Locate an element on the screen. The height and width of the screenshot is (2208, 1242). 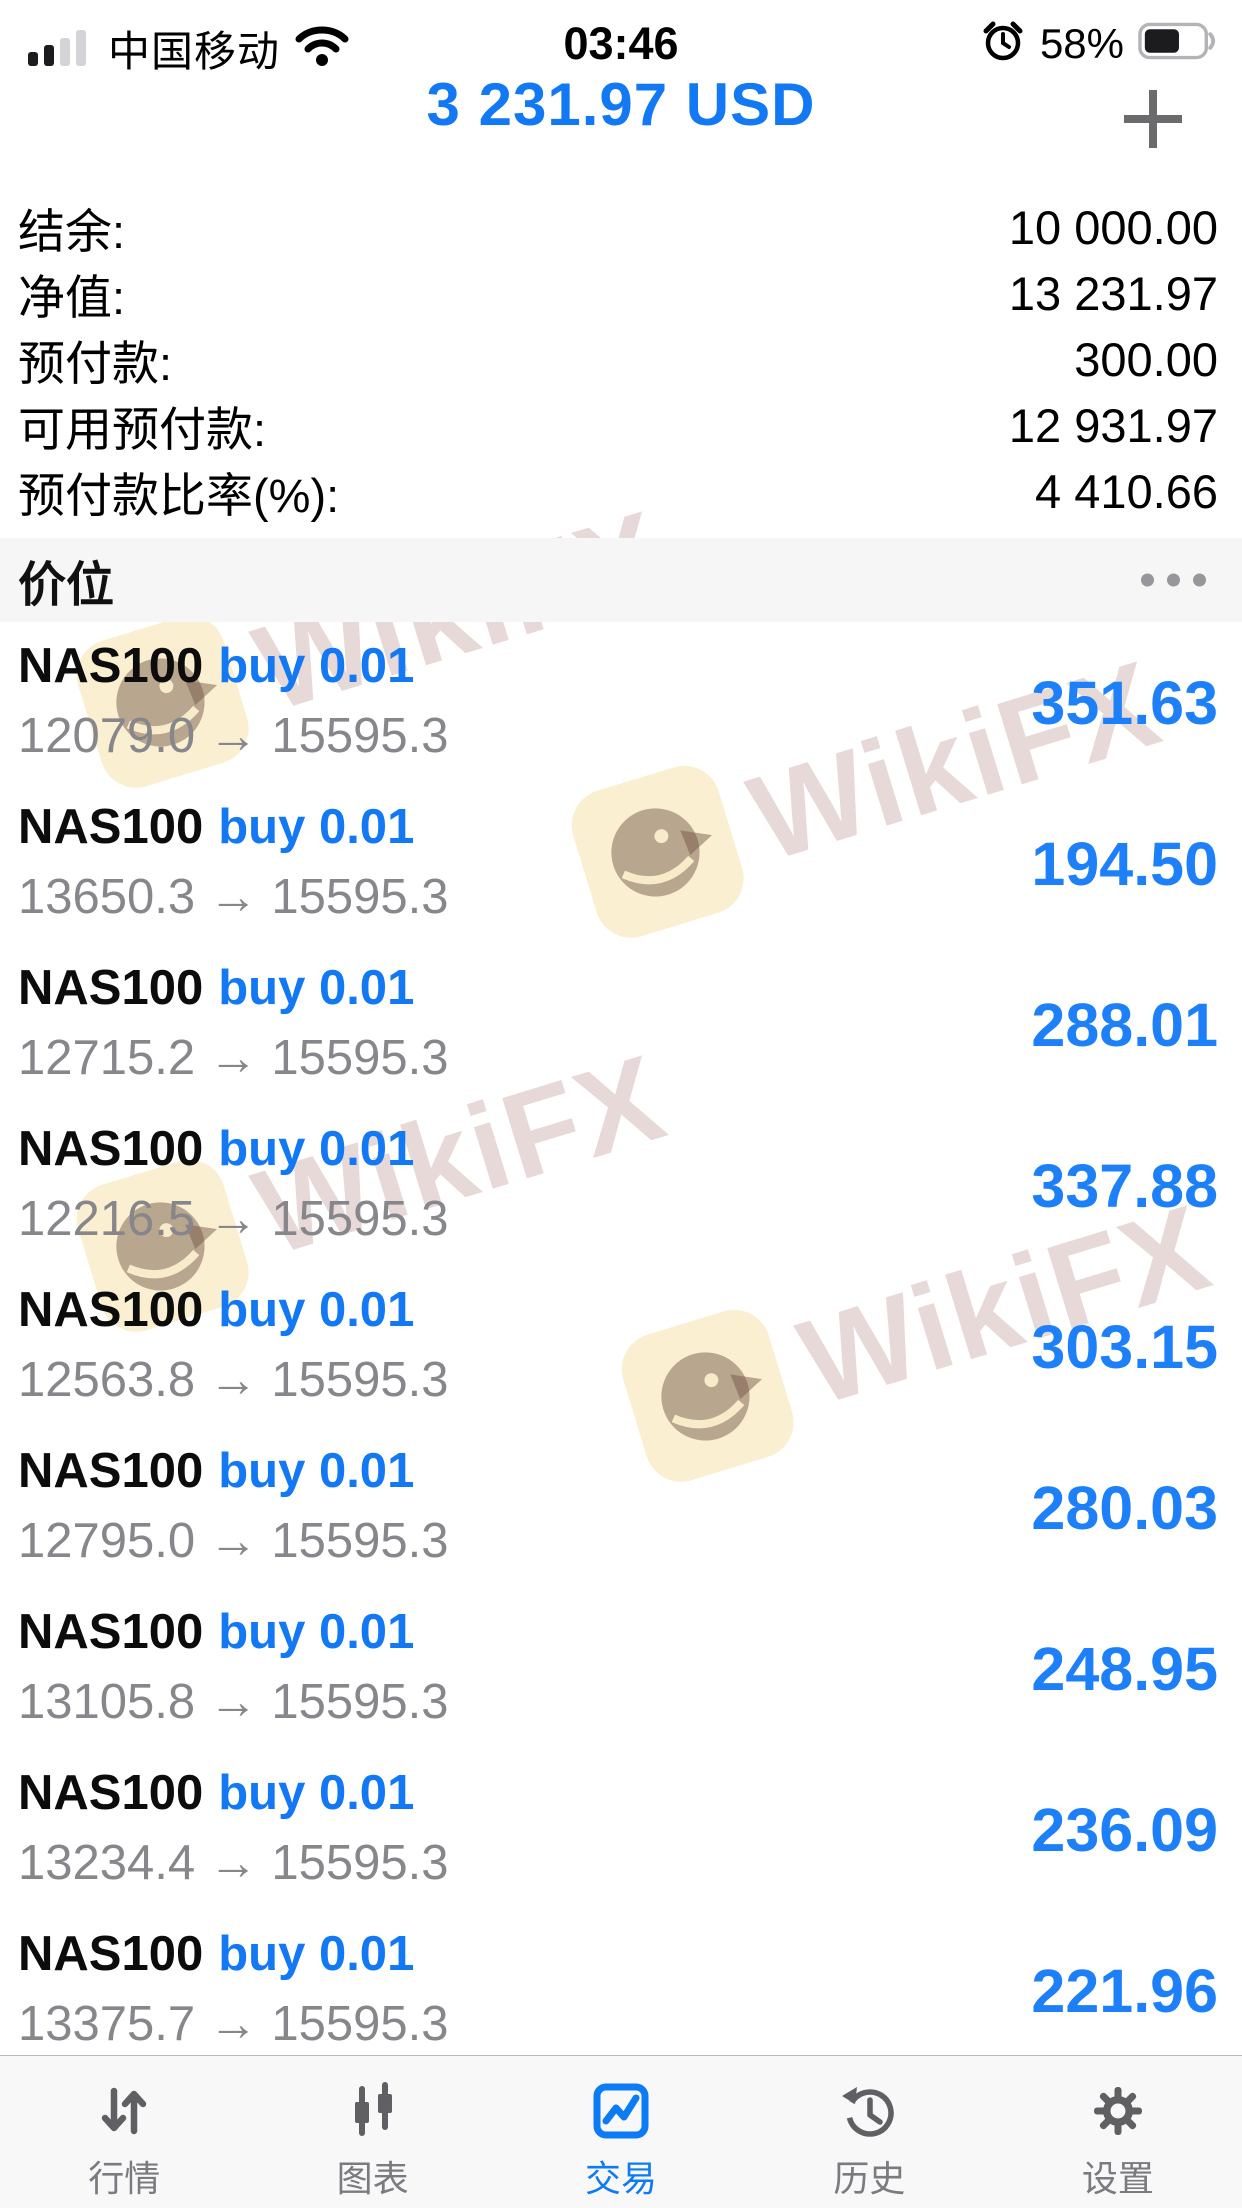
tab-label: 交易 is located at coordinates (621, 2178).